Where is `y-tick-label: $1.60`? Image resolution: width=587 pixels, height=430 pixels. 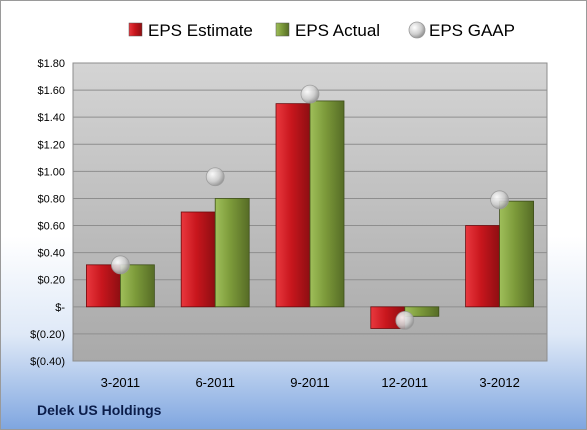 y-tick-label: $1.60 is located at coordinates (51, 91).